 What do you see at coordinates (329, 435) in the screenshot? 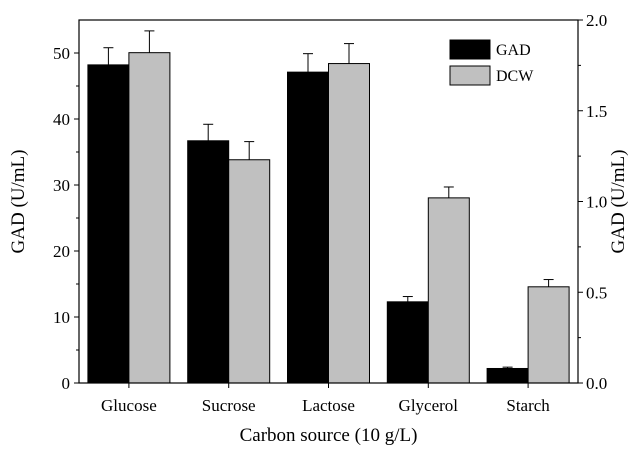
I see `x-axis-title: Carbon source (10 g/L)` at bounding box center [329, 435].